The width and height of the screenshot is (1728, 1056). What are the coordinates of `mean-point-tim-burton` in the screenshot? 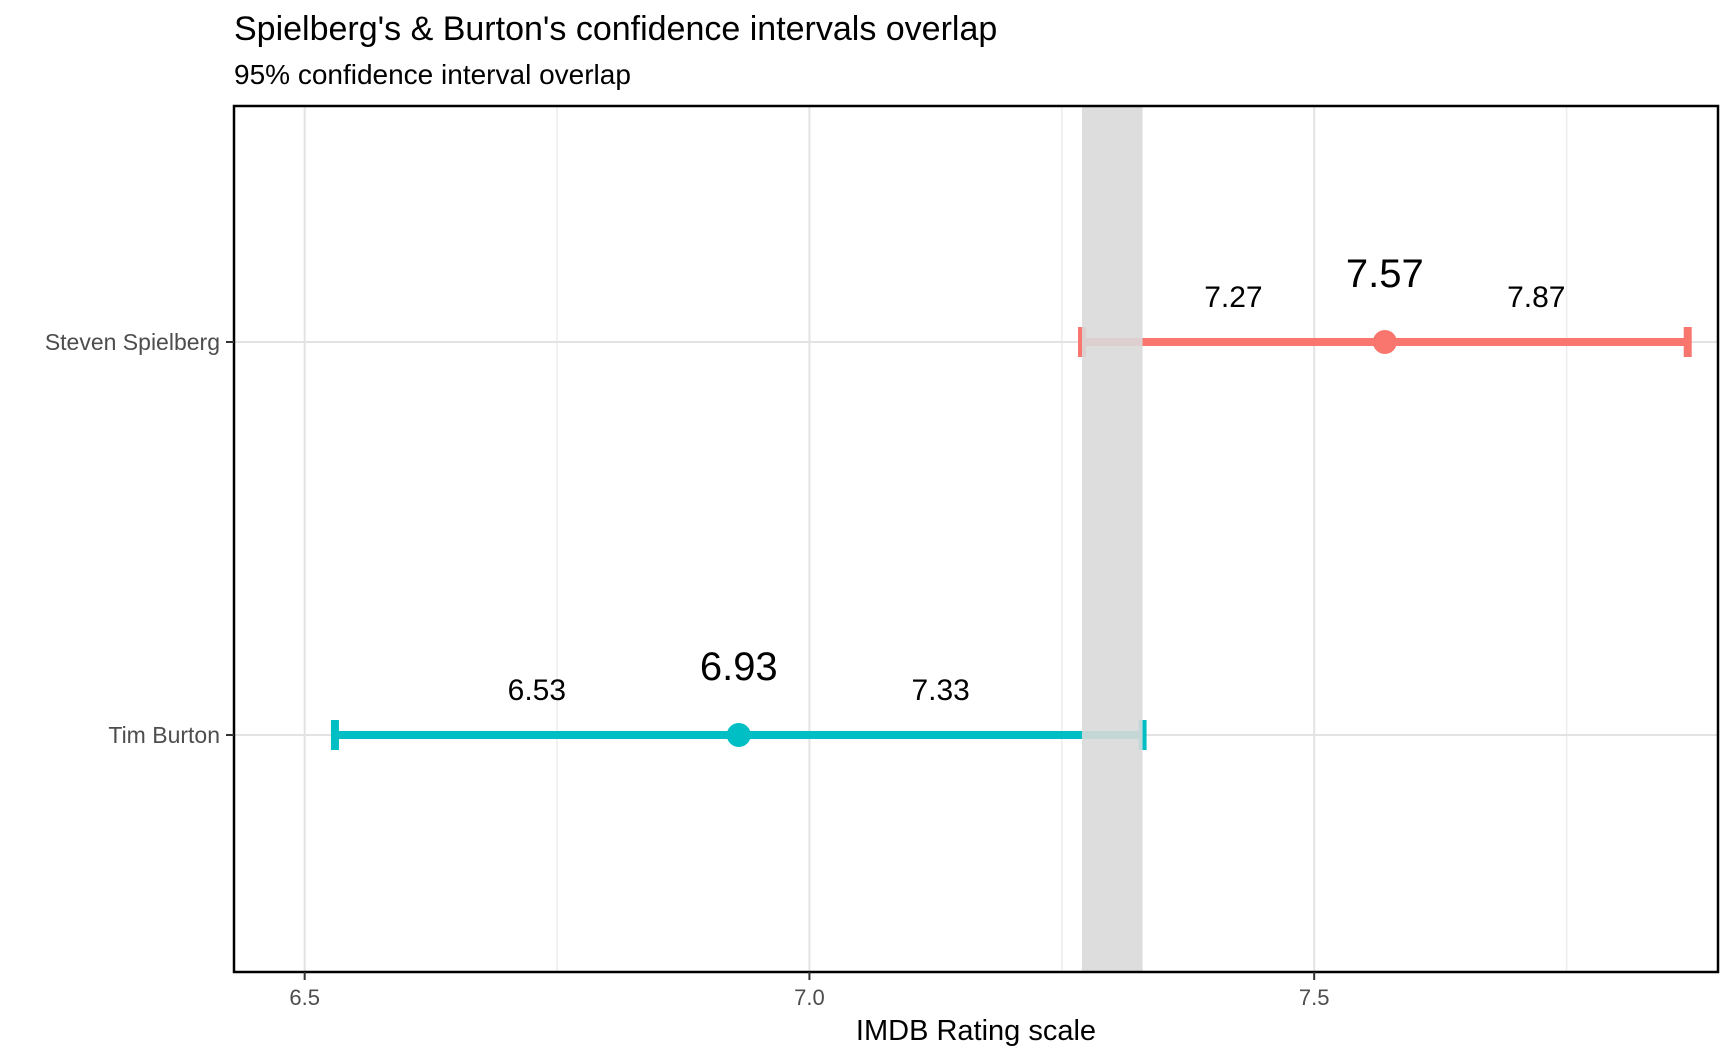 It's located at (738, 735).